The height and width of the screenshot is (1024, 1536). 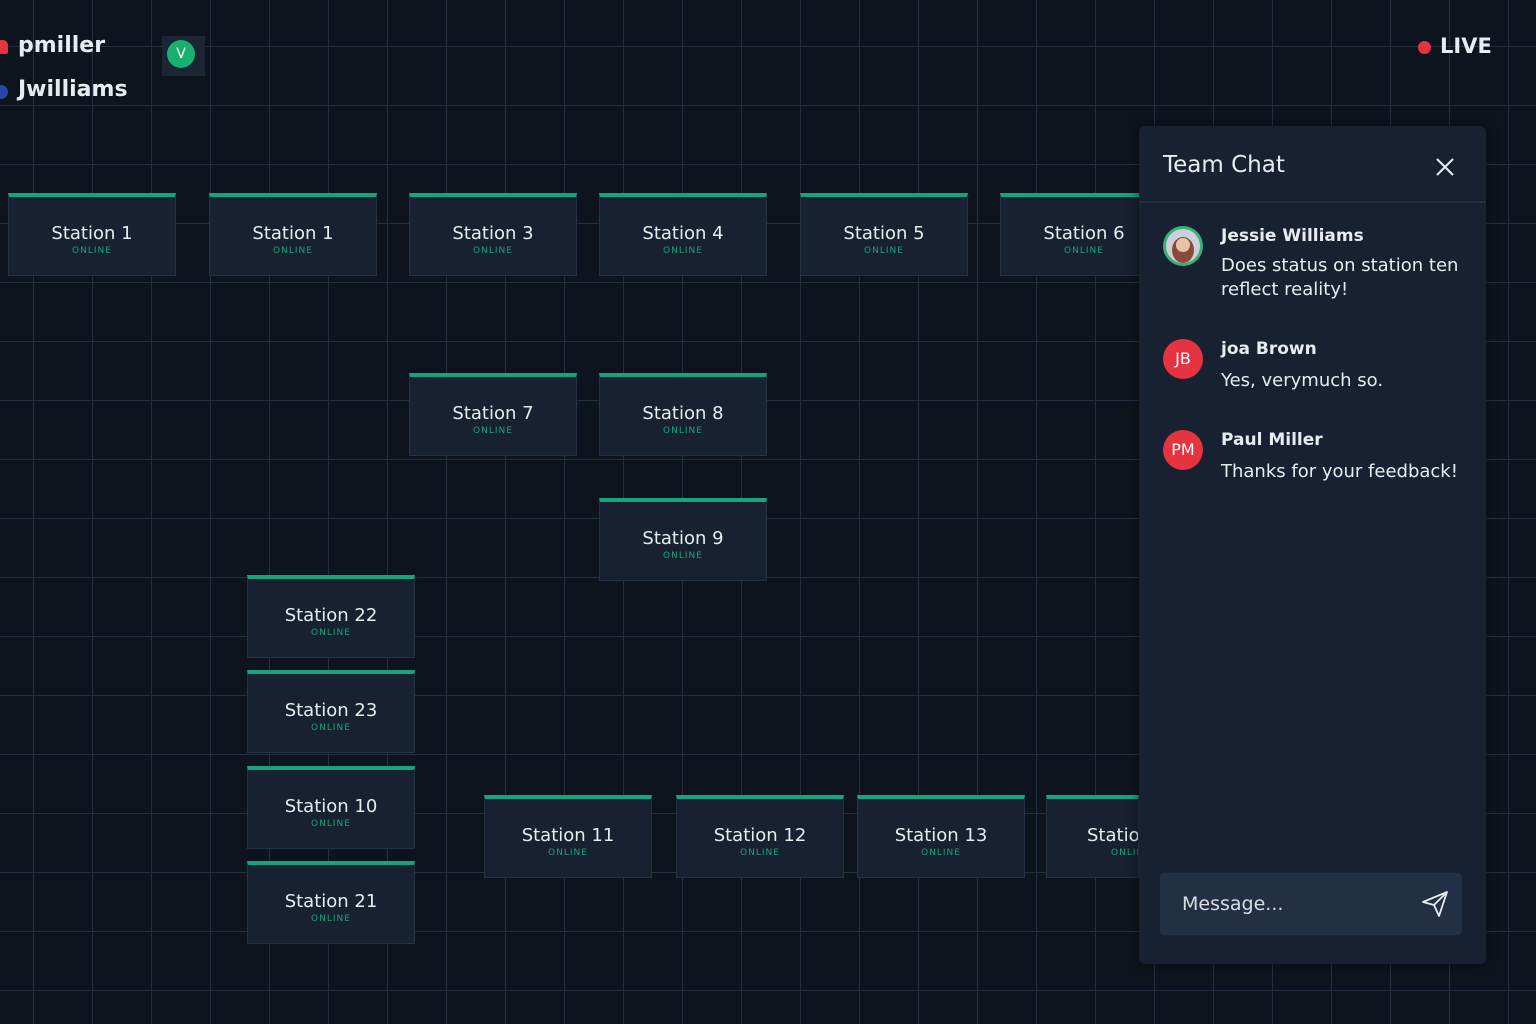 I want to click on message-author: Jessie Williams, so click(x=1292, y=236).